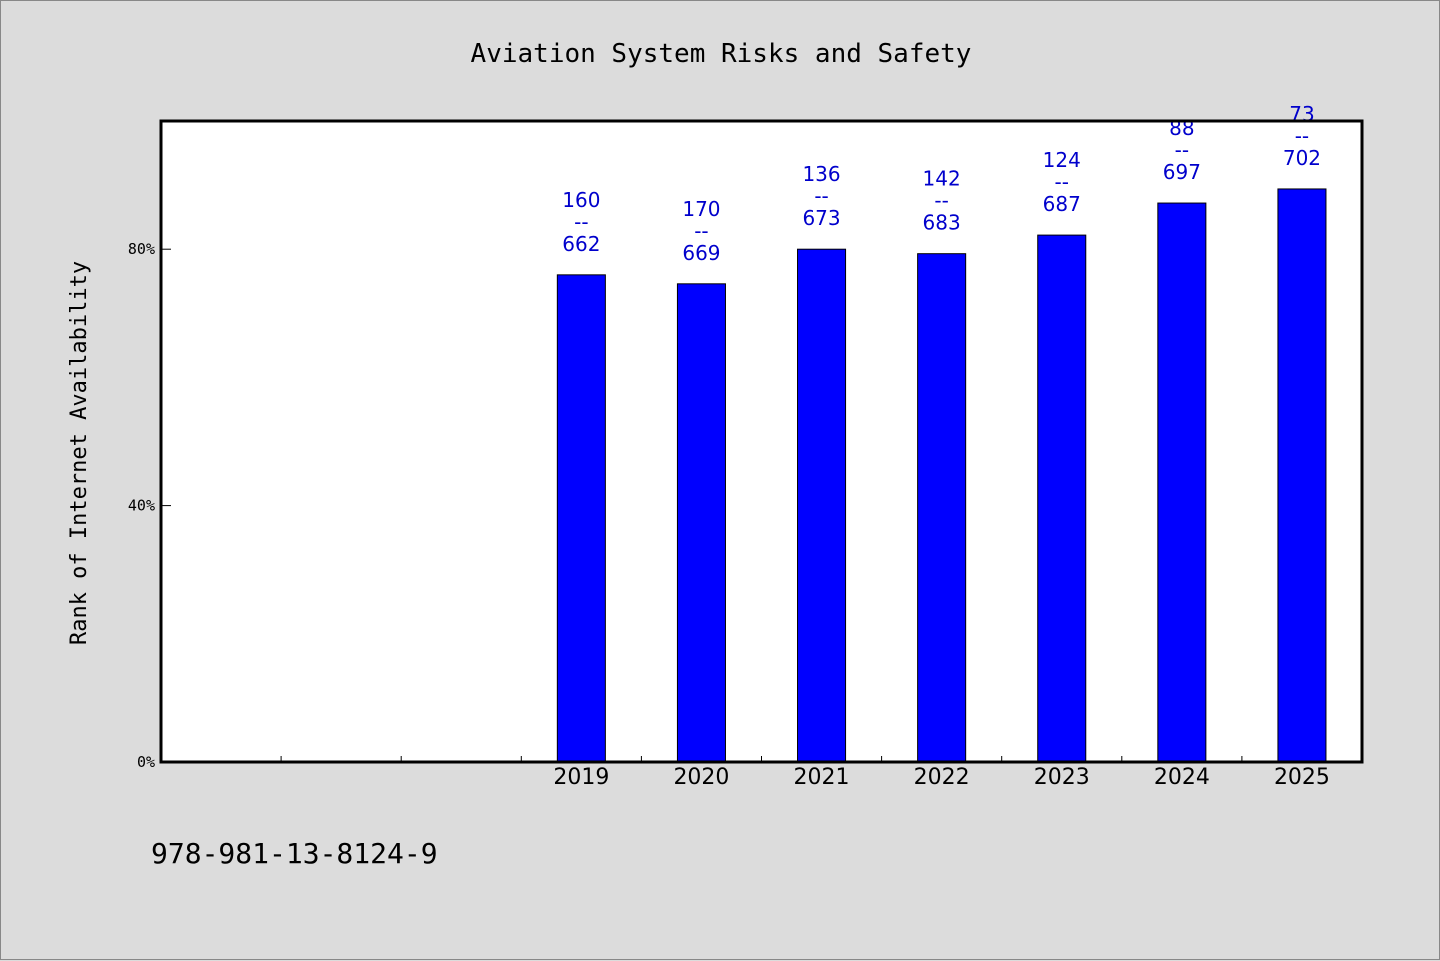  I want to click on data-label-bottom: 702, so click(1302, 158).